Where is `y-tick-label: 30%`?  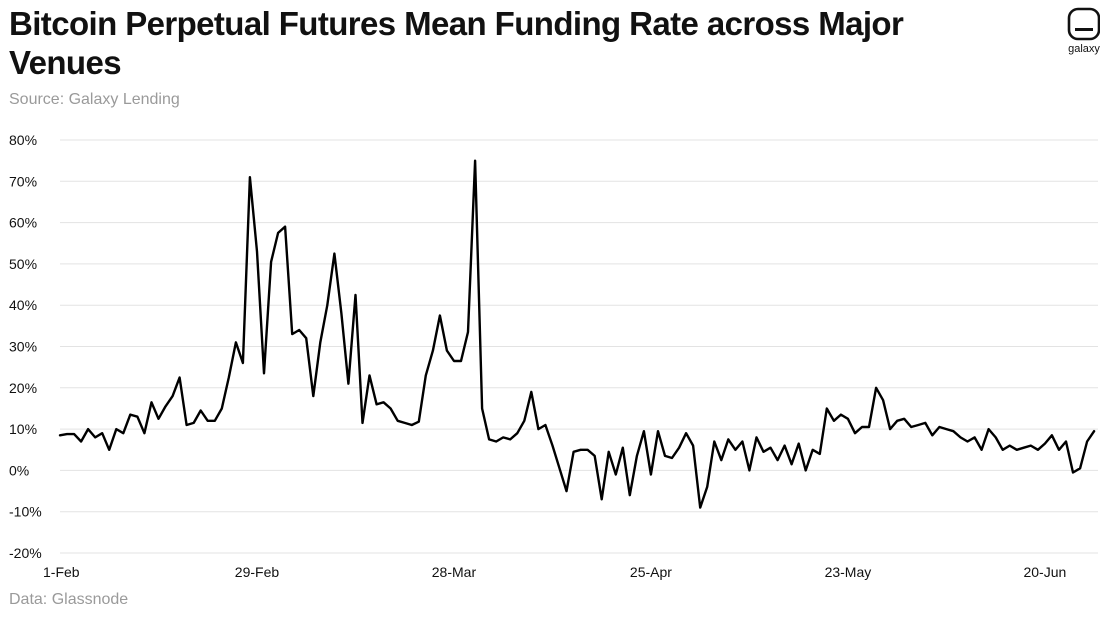 y-tick-label: 30% is located at coordinates (23, 347).